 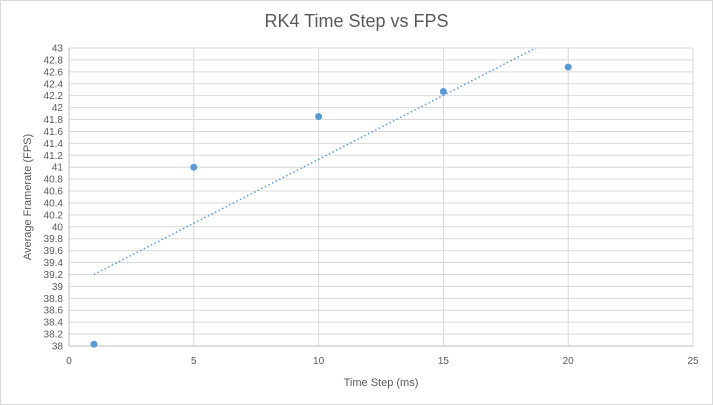 What do you see at coordinates (444, 361) in the screenshot?
I see `x-tick-label: 15` at bounding box center [444, 361].